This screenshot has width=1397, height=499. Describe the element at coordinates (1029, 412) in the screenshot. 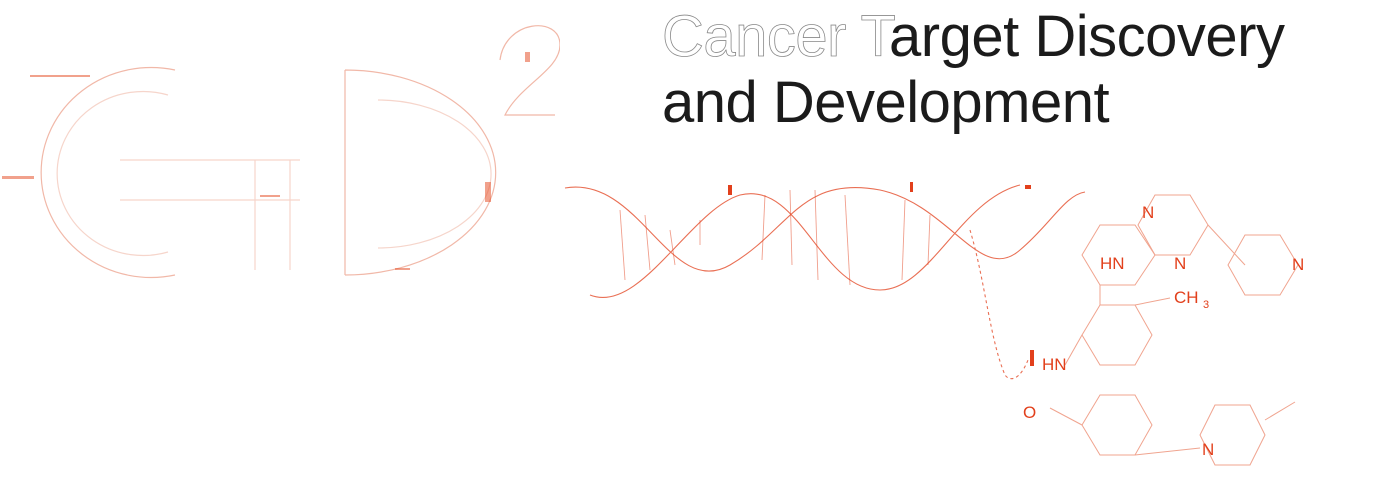

I see `atom-o: O` at that location.